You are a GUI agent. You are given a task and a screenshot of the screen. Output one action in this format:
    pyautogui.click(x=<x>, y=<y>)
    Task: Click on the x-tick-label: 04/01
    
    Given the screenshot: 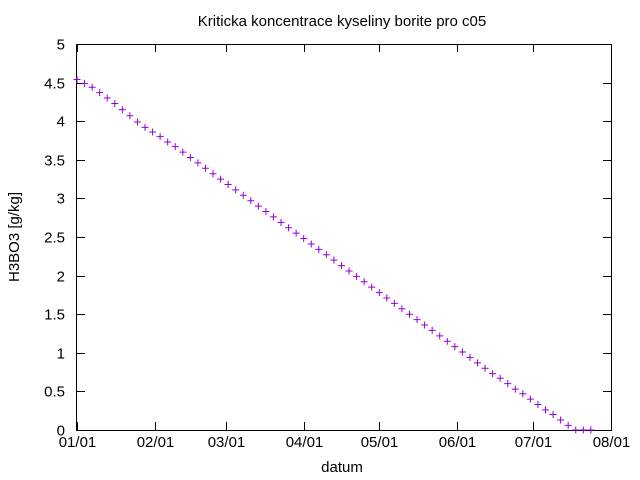 What is the action you would take?
    pyautogui.click(x=305, y=442)
    